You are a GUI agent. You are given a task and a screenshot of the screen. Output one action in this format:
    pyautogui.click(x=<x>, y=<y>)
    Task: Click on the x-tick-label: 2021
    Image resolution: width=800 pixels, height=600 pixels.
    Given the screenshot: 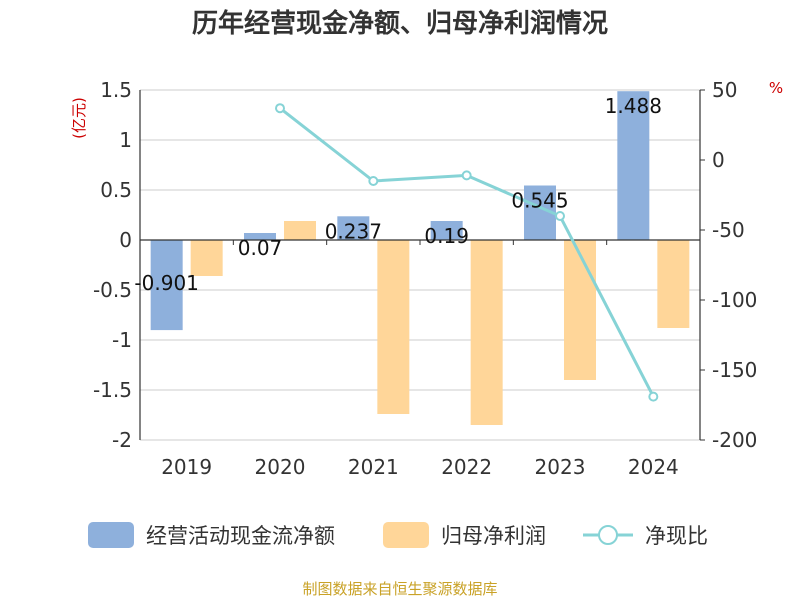 What is the action you would take?
    pyautogui.click(x=373, y=467)
    